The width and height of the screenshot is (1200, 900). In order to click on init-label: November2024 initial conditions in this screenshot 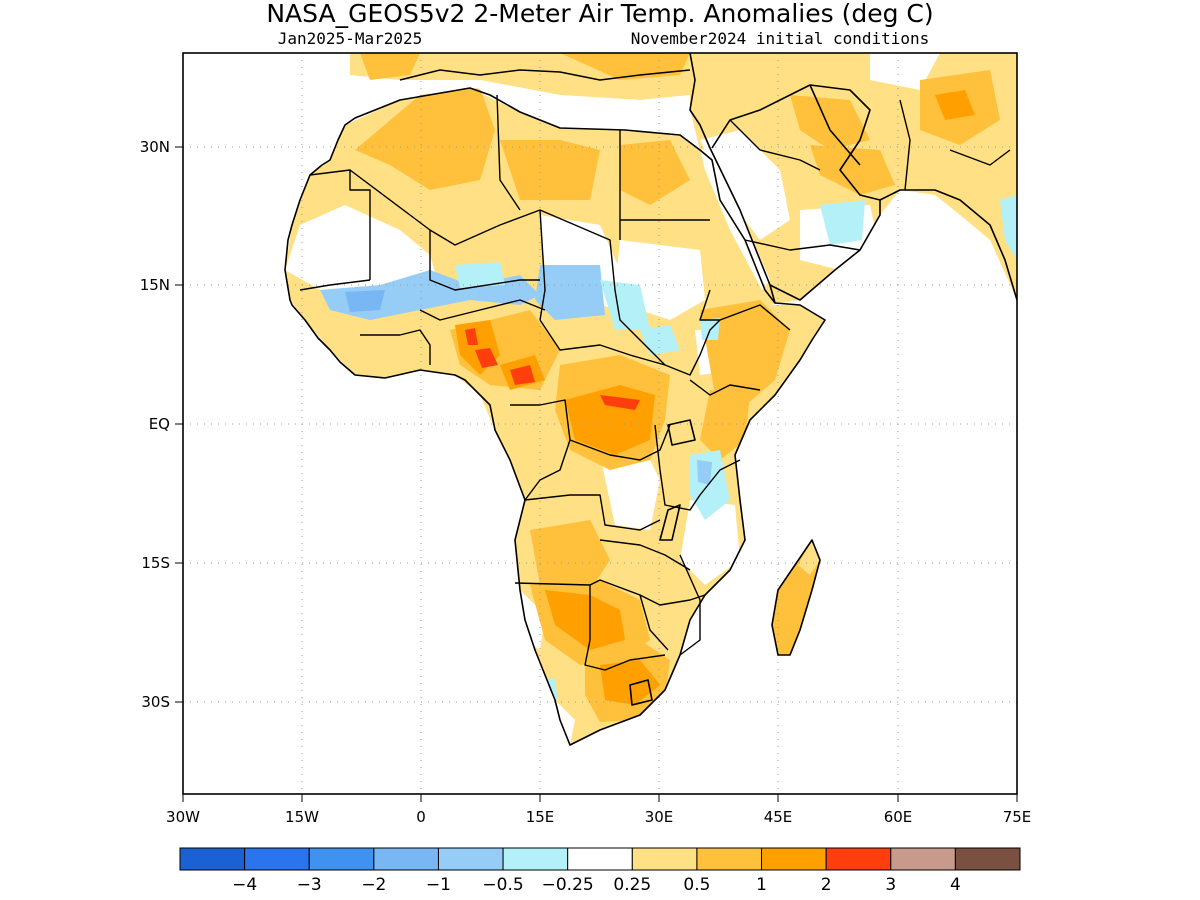, I will do `click(780, 38)`.